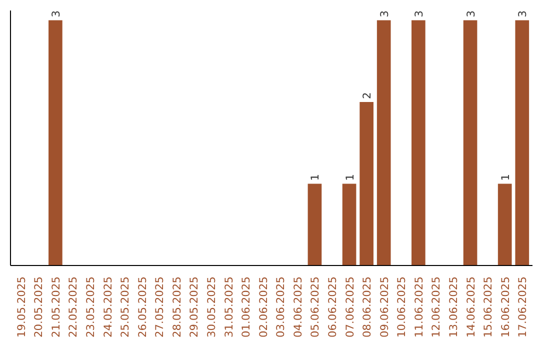 This screenshot has width=540, height=340. What do you see at coordinates (229, 307) in the screenshot?
I see `x-tick-label: 31.05.2025` at bounding box center [229, 307].